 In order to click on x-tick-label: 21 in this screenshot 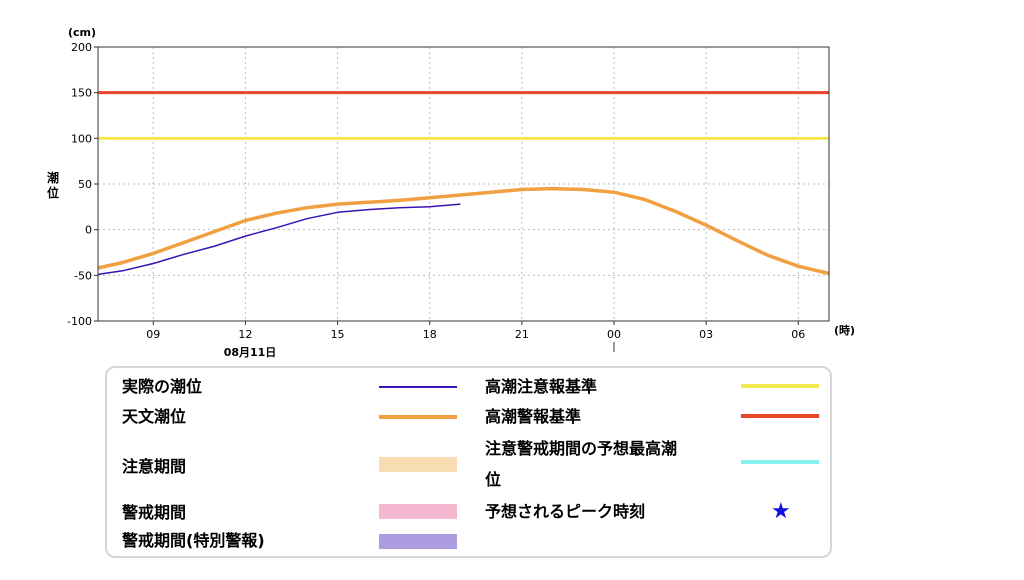, I will do `click(522, 334)`.